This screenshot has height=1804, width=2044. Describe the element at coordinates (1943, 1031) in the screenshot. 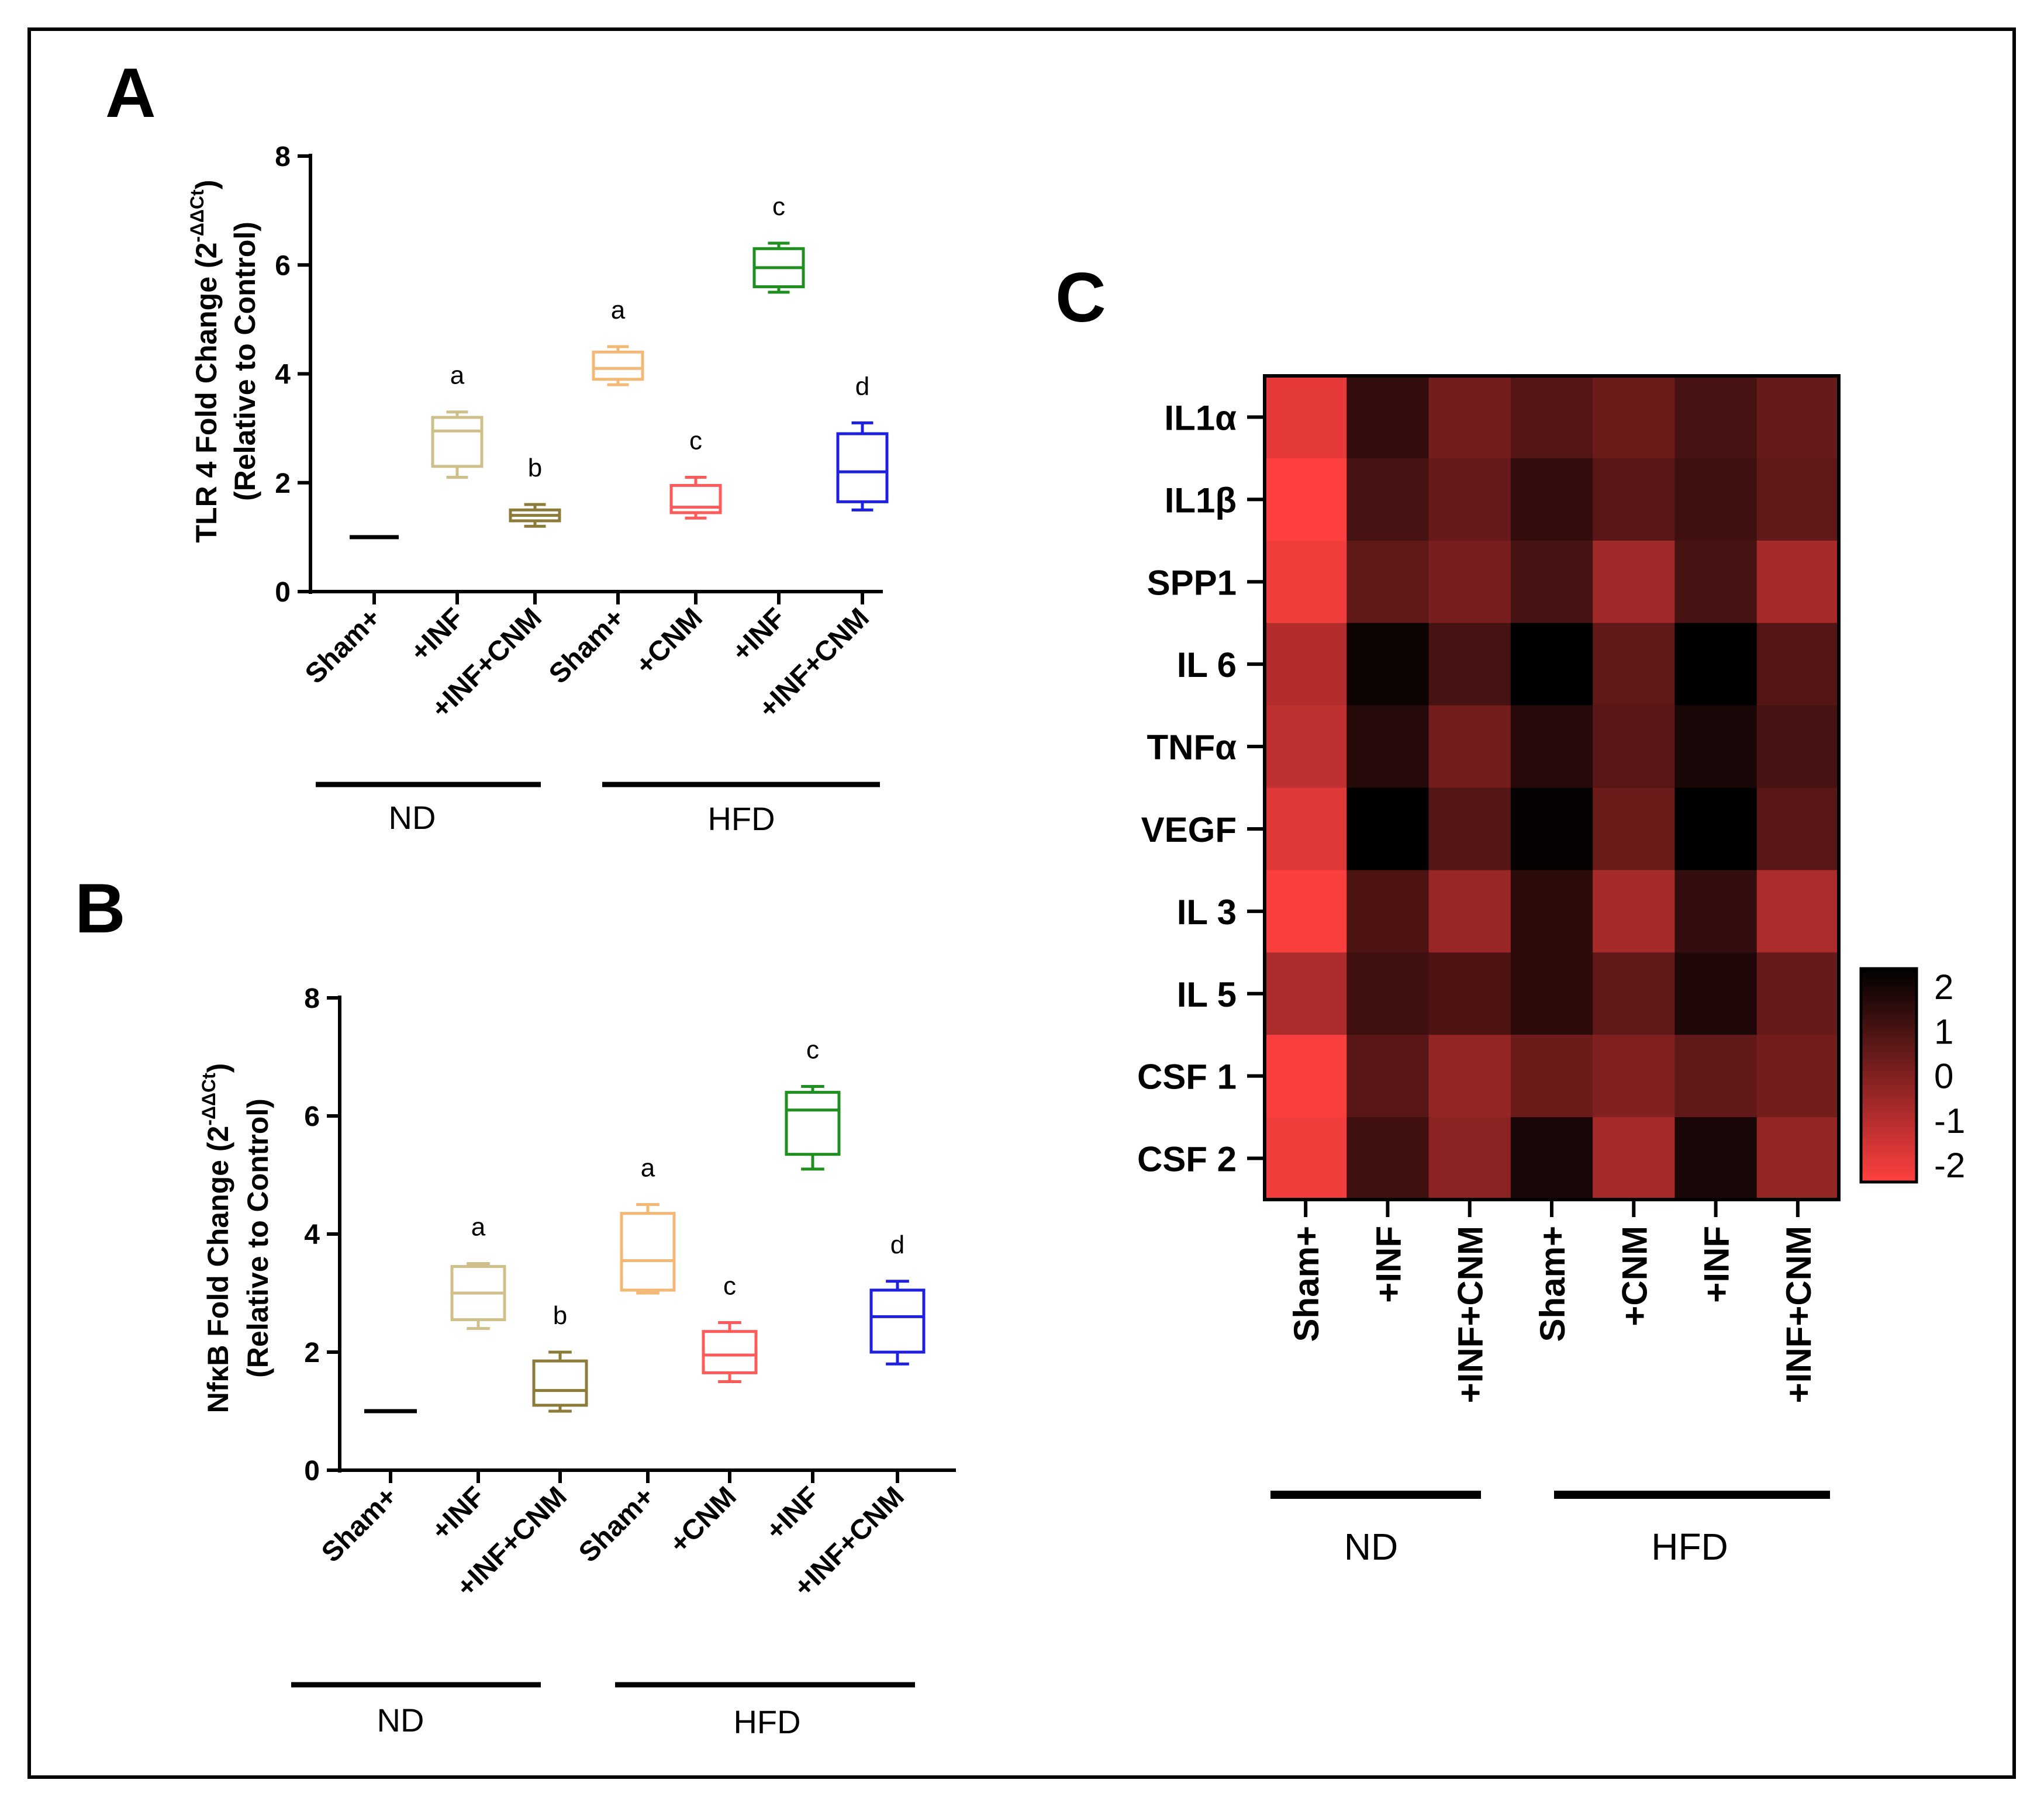

I see `colorbar-tick-label: 1` at that location.